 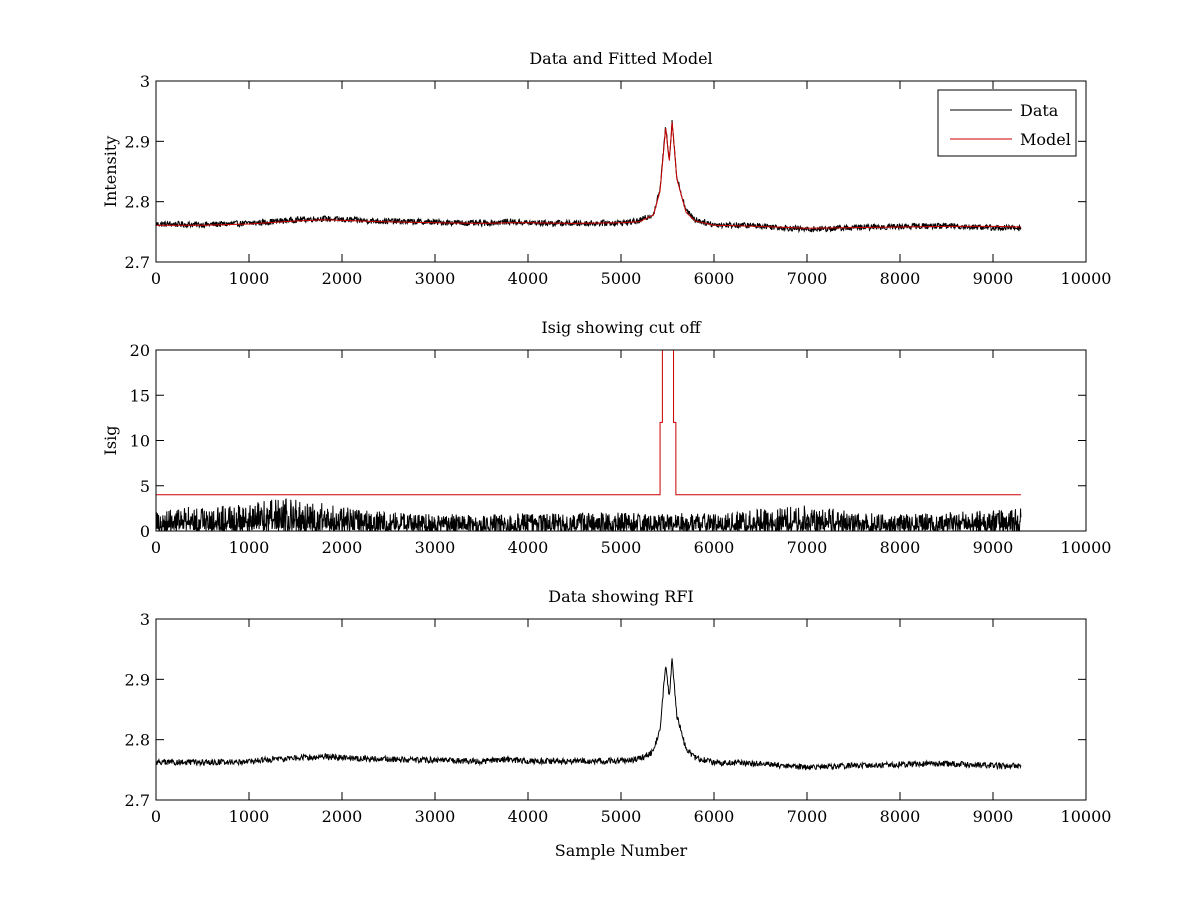 I want to click on y-tick-label: 5, so click(x=145, y=486).